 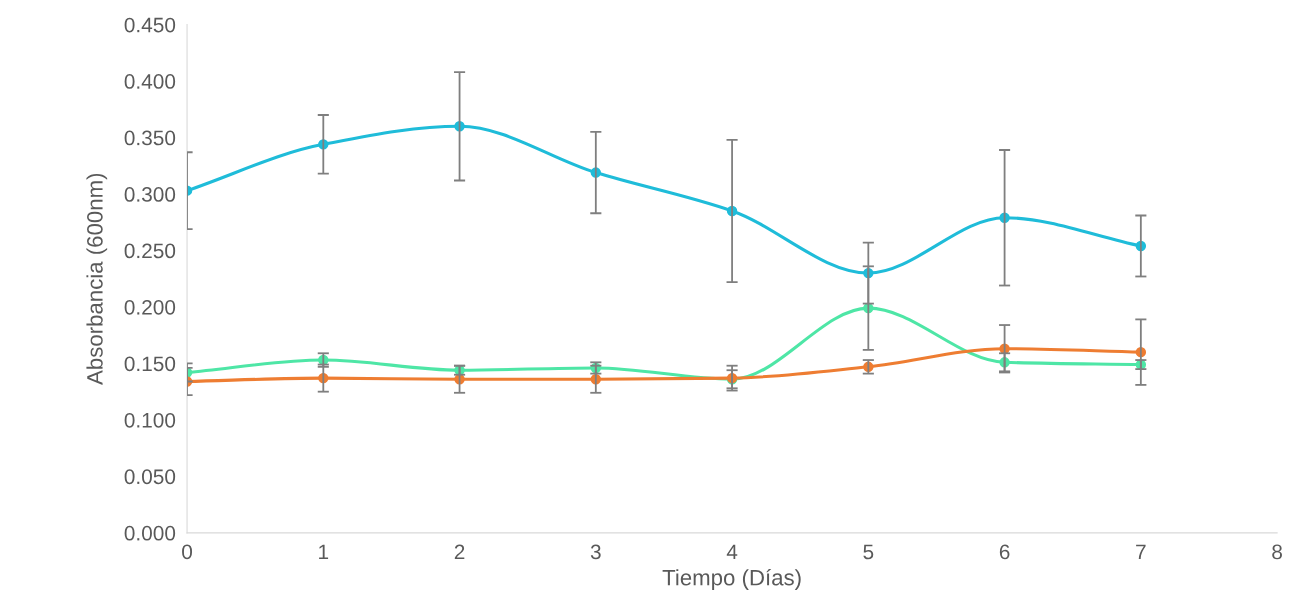 I want to click on y-tick-label: 0.050, so click(x=150, y=477).